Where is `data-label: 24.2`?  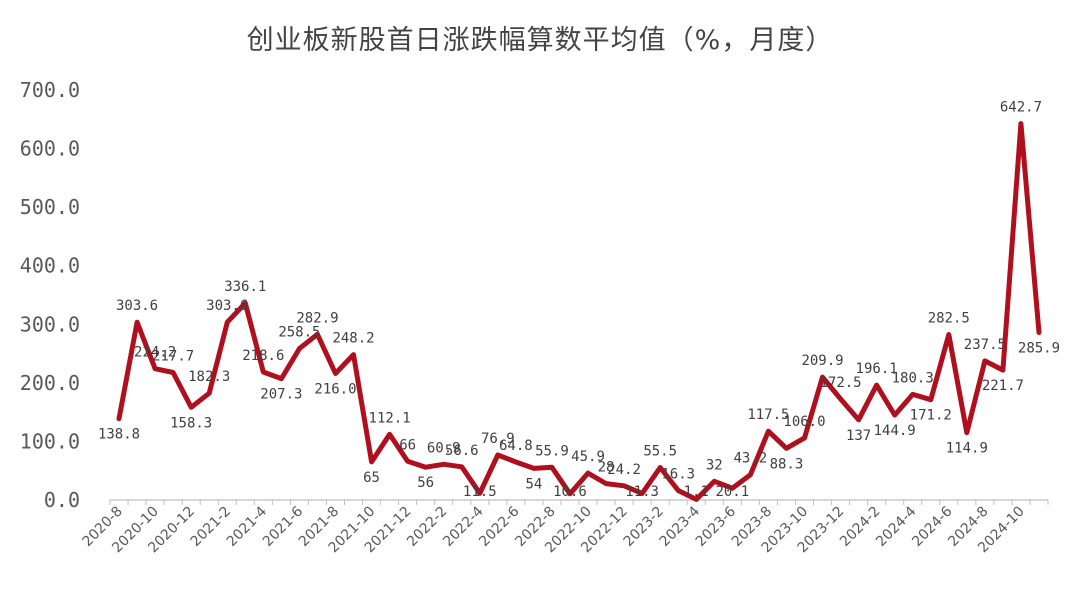 data-label: 24.2 is located at coordinates (624, 470).